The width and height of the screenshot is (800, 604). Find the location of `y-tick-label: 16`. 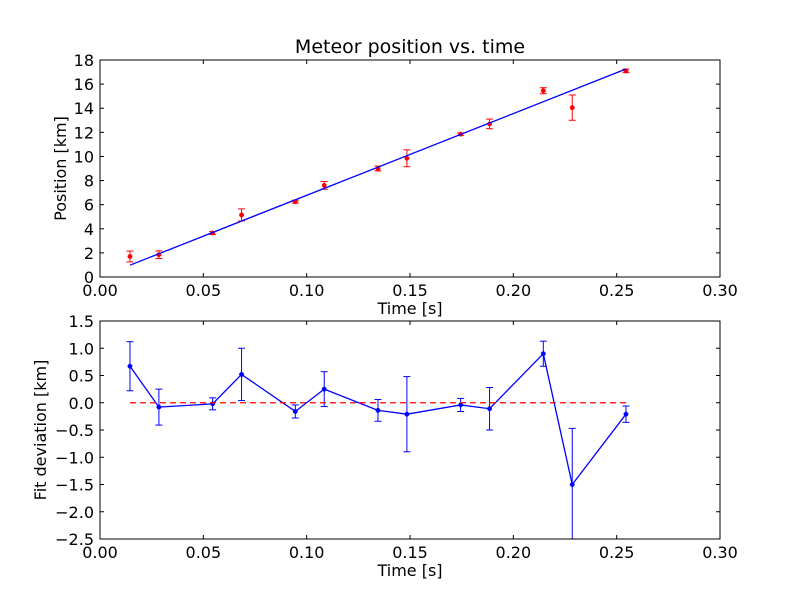

y-tick-label: 16 is located at coordinates (84, 84).